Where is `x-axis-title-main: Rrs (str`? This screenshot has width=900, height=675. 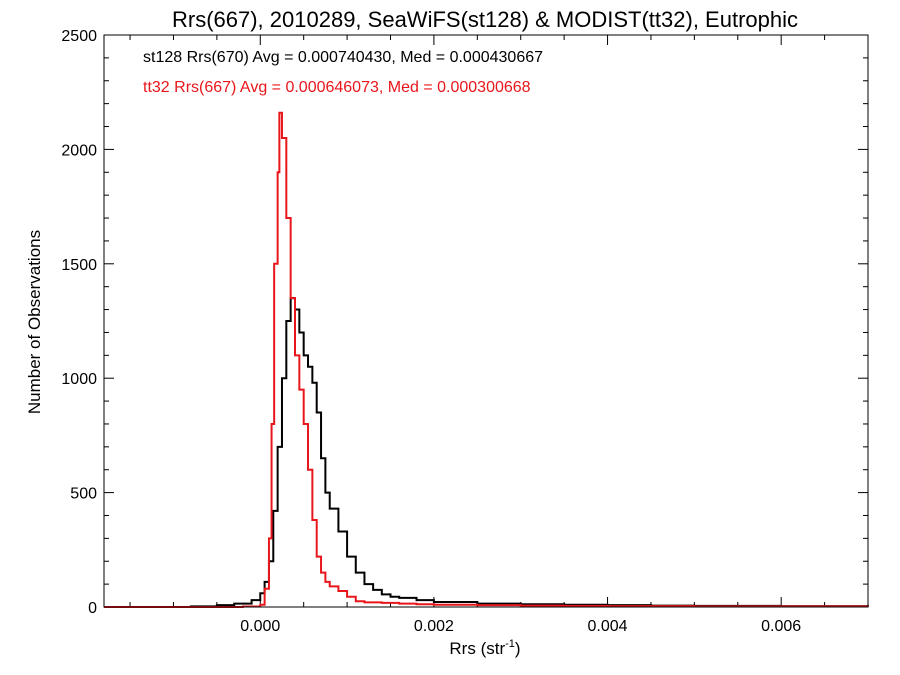
x-axis-title-main: Rrs (str is located at coordinates (477, 648).